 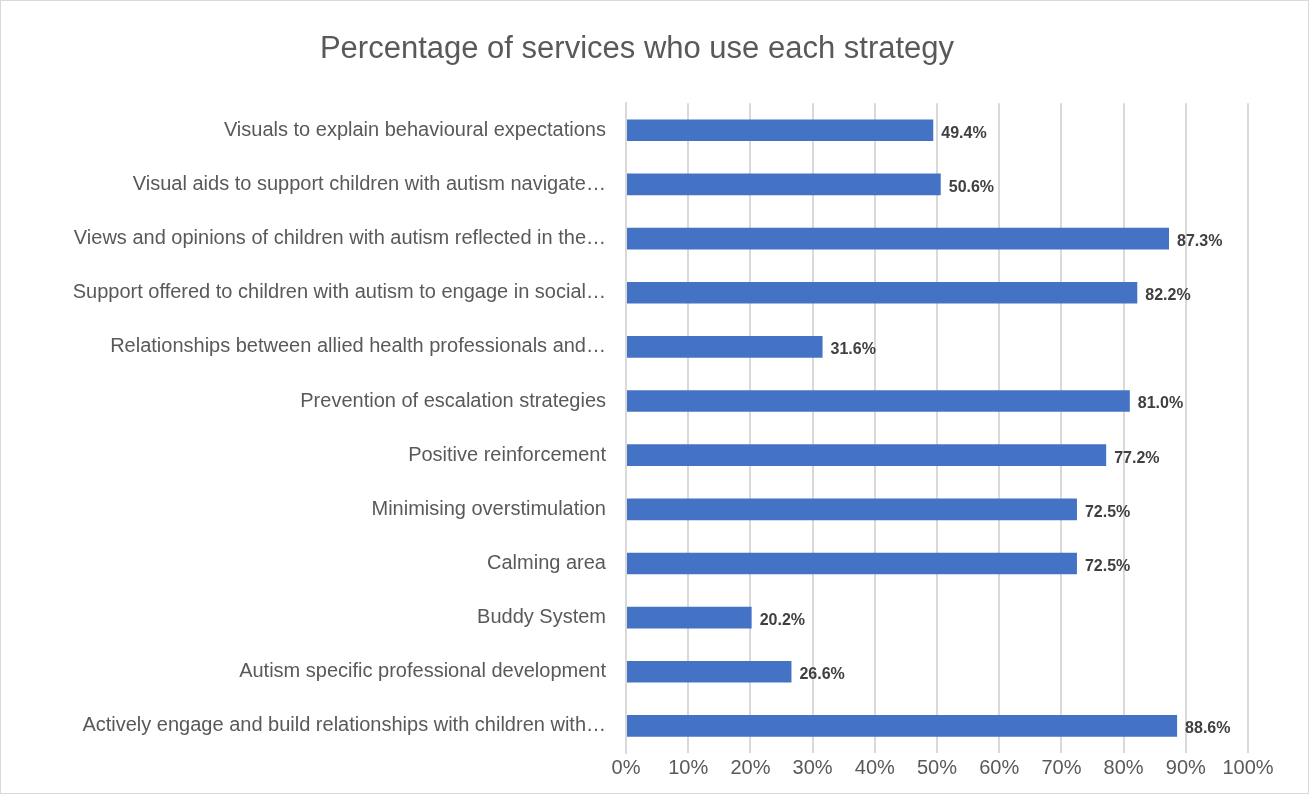 What do you see at coordinates (1061, 766) in the screenshot?
I see `x-tick-label: 70%` at bounding box center [1061, 766].